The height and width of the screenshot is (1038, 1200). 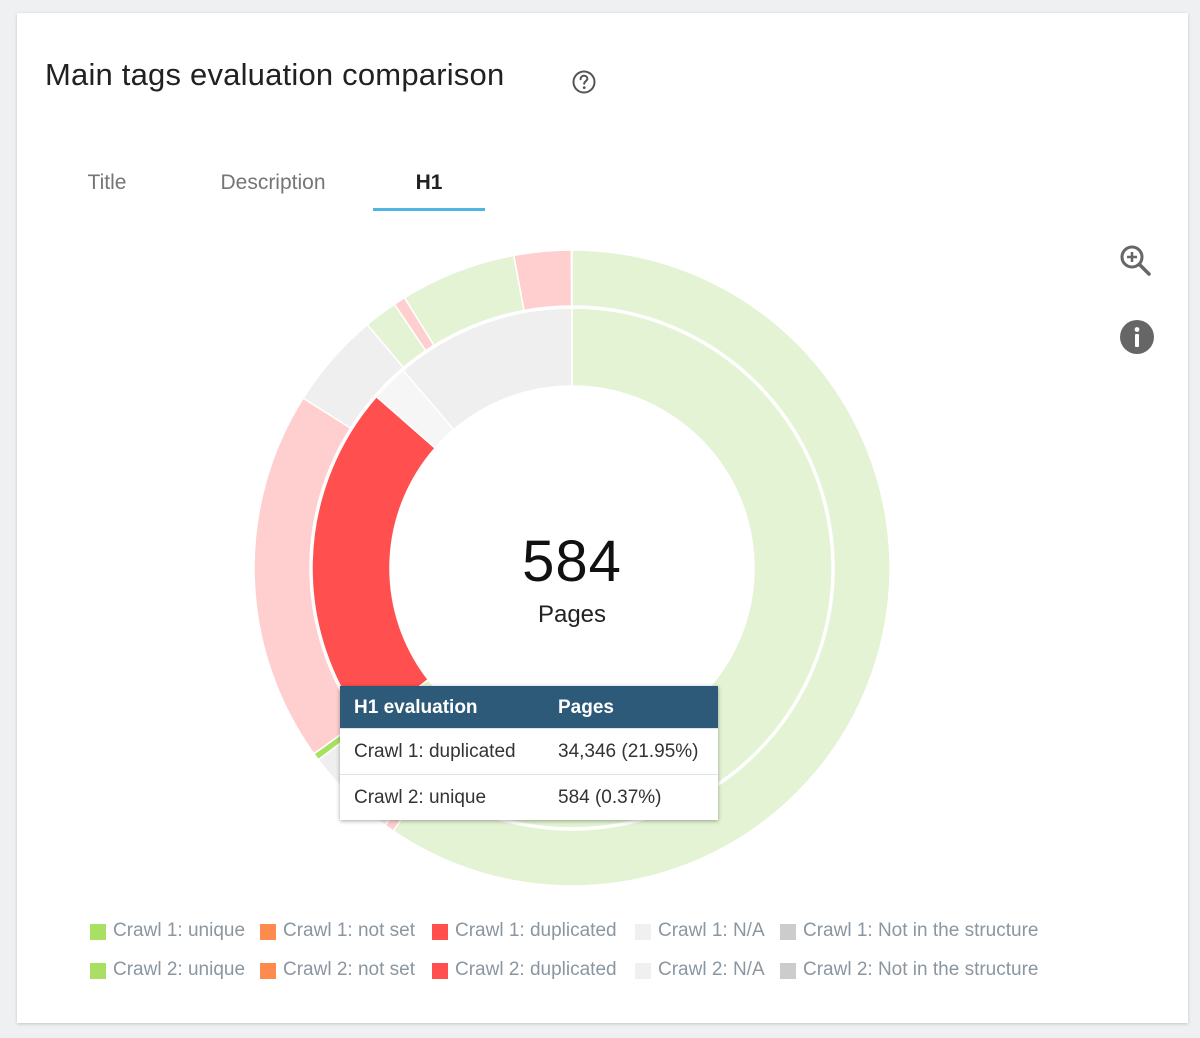 I want to click on tooltip-row: Crawl 2: unique 584 (0.37%), so click(x=529, y=797).